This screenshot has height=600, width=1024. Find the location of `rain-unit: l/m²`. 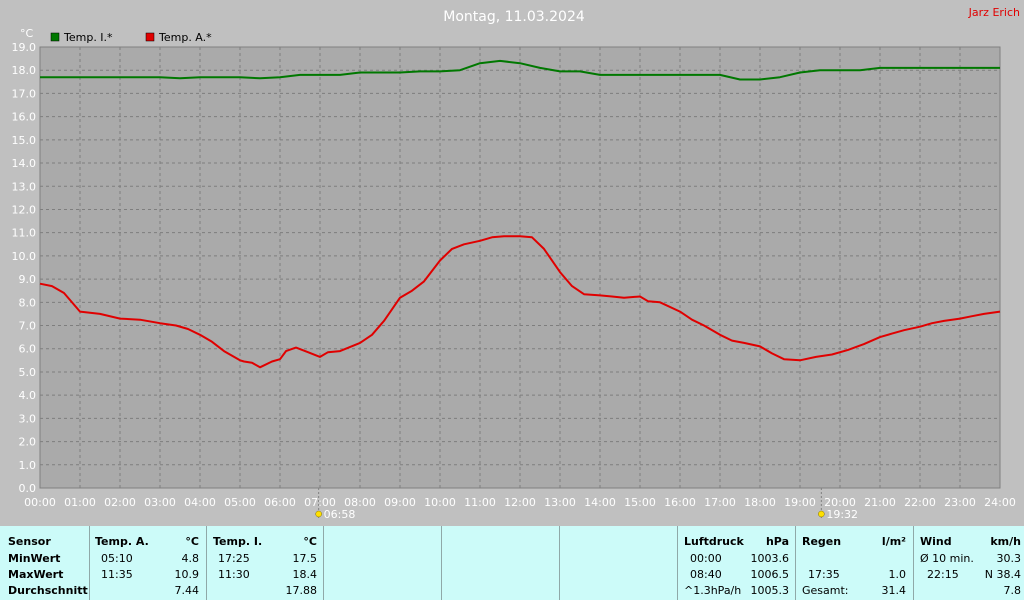

rain-unit: l/m² is located at coordinates (893, 541).